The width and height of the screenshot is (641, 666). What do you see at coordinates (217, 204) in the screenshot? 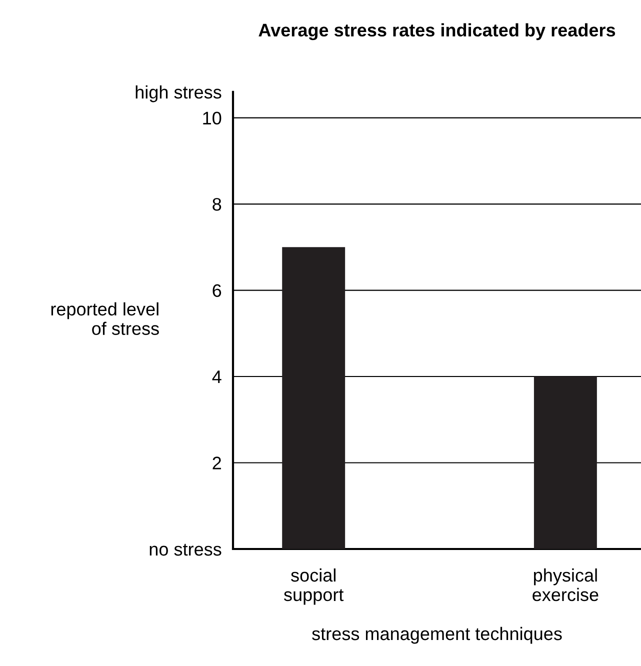
I see `y-tick-label: 8` at bounding box center [217, 204].